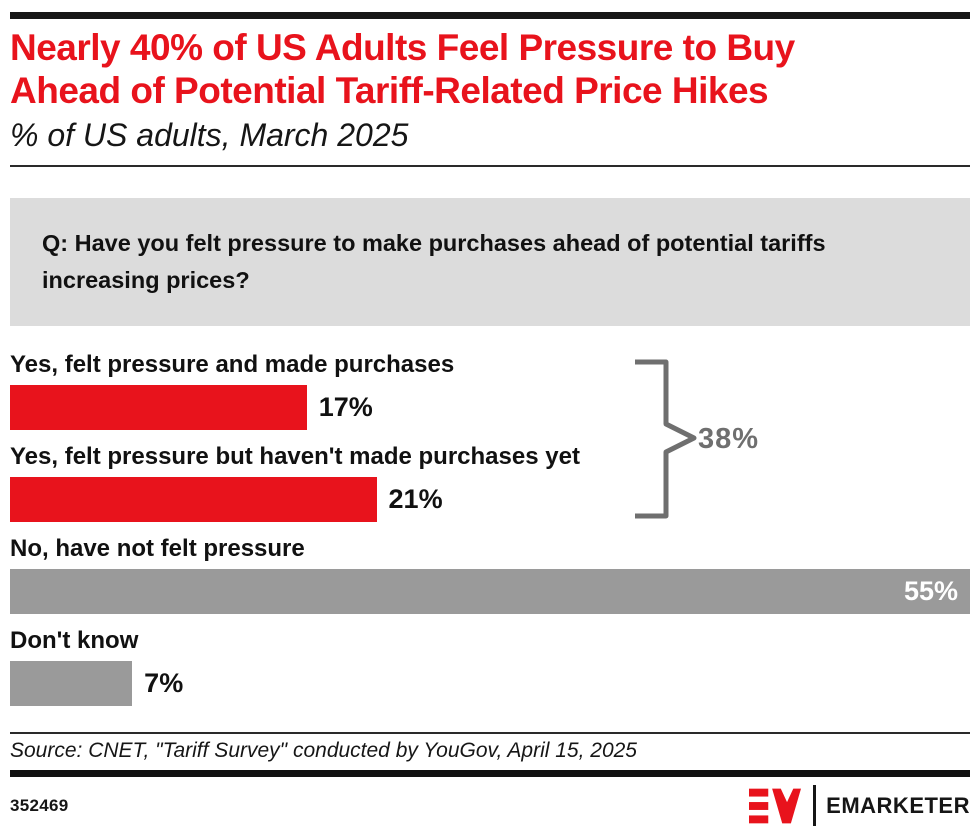 This screenshot has width=980, height=826. I want to click on emarketer-logo-mark-icon, so click(775, 806).